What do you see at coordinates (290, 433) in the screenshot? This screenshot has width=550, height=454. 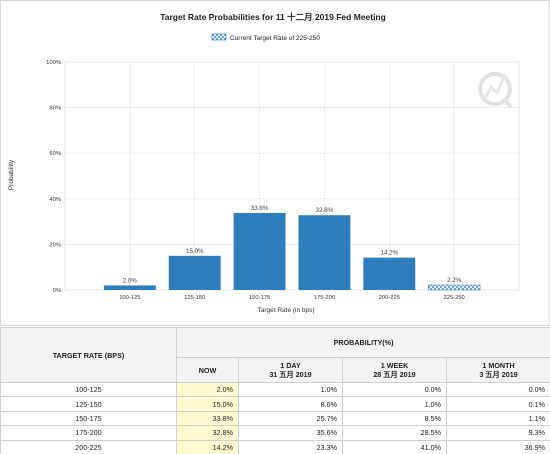 I see `one-day-cell: 35.6%` at bounding box center [290, 433].